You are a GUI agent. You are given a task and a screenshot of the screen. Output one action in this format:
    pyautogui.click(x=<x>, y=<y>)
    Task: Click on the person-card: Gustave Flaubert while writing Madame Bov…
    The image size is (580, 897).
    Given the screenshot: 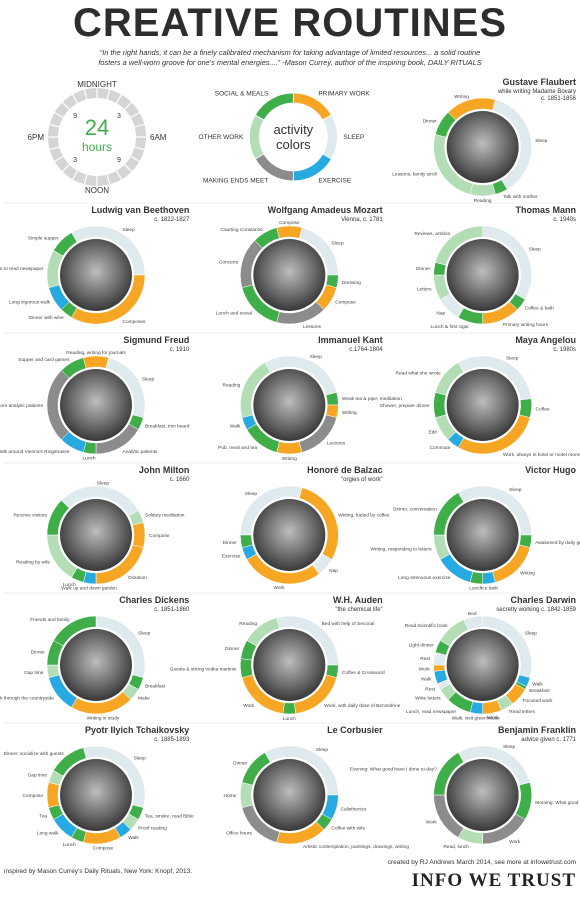 What is the action you would take?
    pyautogui.click(x=484, y=140)
    